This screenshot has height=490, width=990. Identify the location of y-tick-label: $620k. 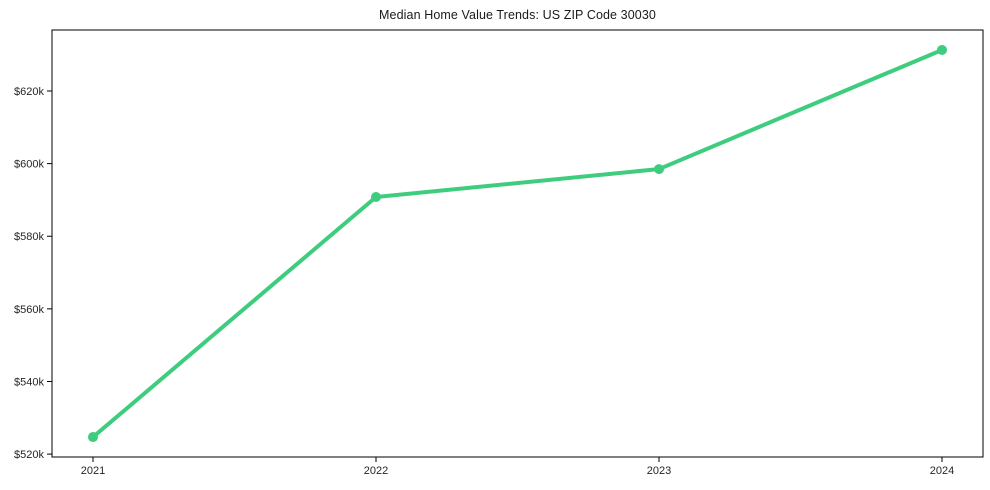
(29, 92).